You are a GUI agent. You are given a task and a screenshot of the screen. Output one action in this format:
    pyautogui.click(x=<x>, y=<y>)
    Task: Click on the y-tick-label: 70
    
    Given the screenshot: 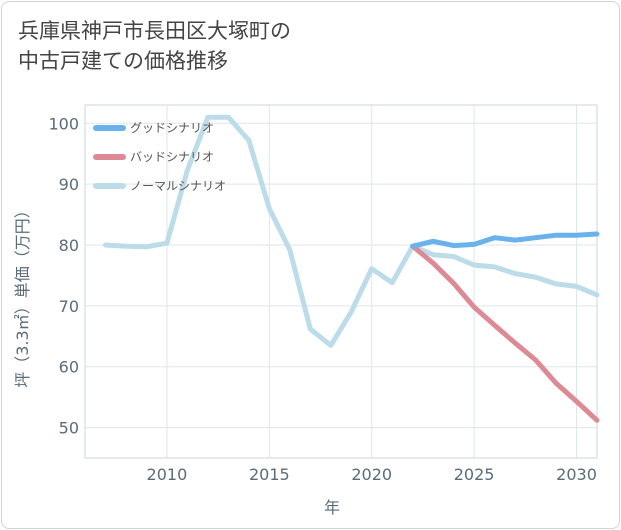 What is the action you would take?
    pyautogui.click(x=69, y=306)
    